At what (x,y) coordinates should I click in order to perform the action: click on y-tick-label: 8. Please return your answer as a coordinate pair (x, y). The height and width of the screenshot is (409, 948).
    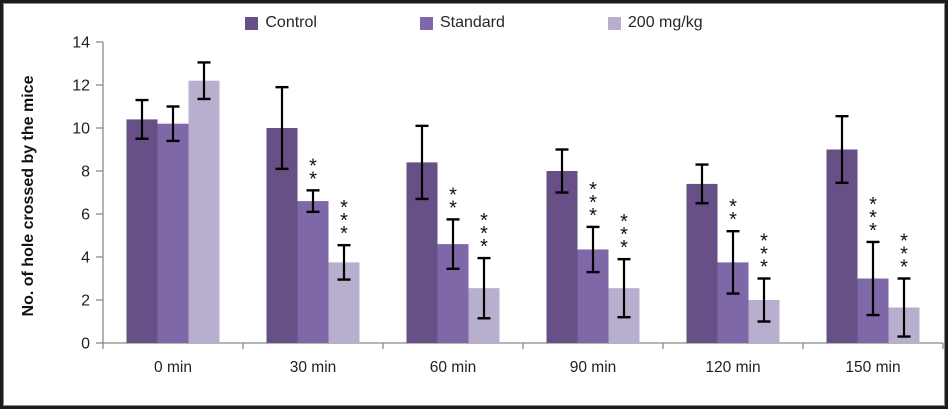
    Looking at the image, I should click on (85, 172).